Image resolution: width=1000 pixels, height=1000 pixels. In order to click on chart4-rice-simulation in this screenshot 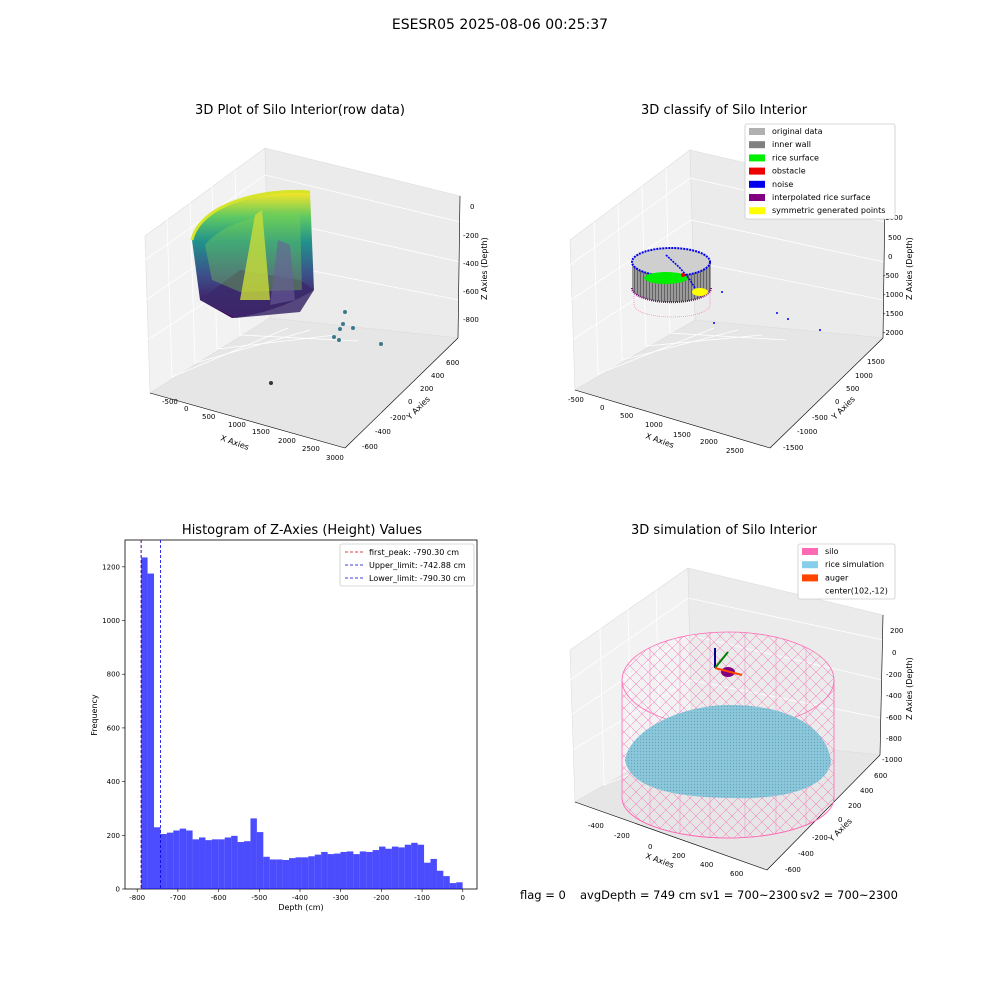, I will do `click(728, 772)`.